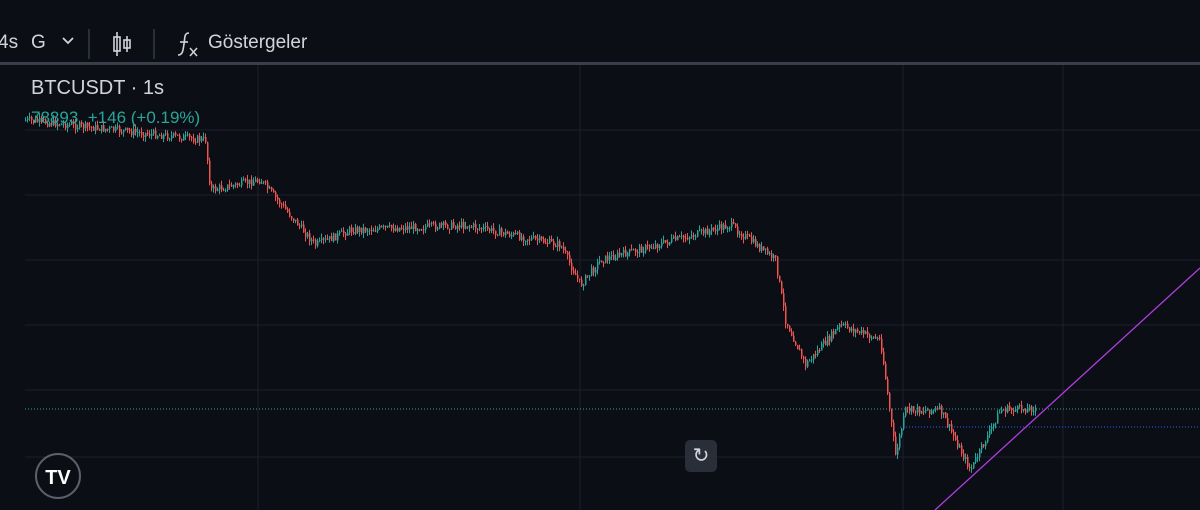 The height and width of the screenshot is (510, 1200). I want to click on top-toolbar: 4s G Göstergeler, so click(600, 32).